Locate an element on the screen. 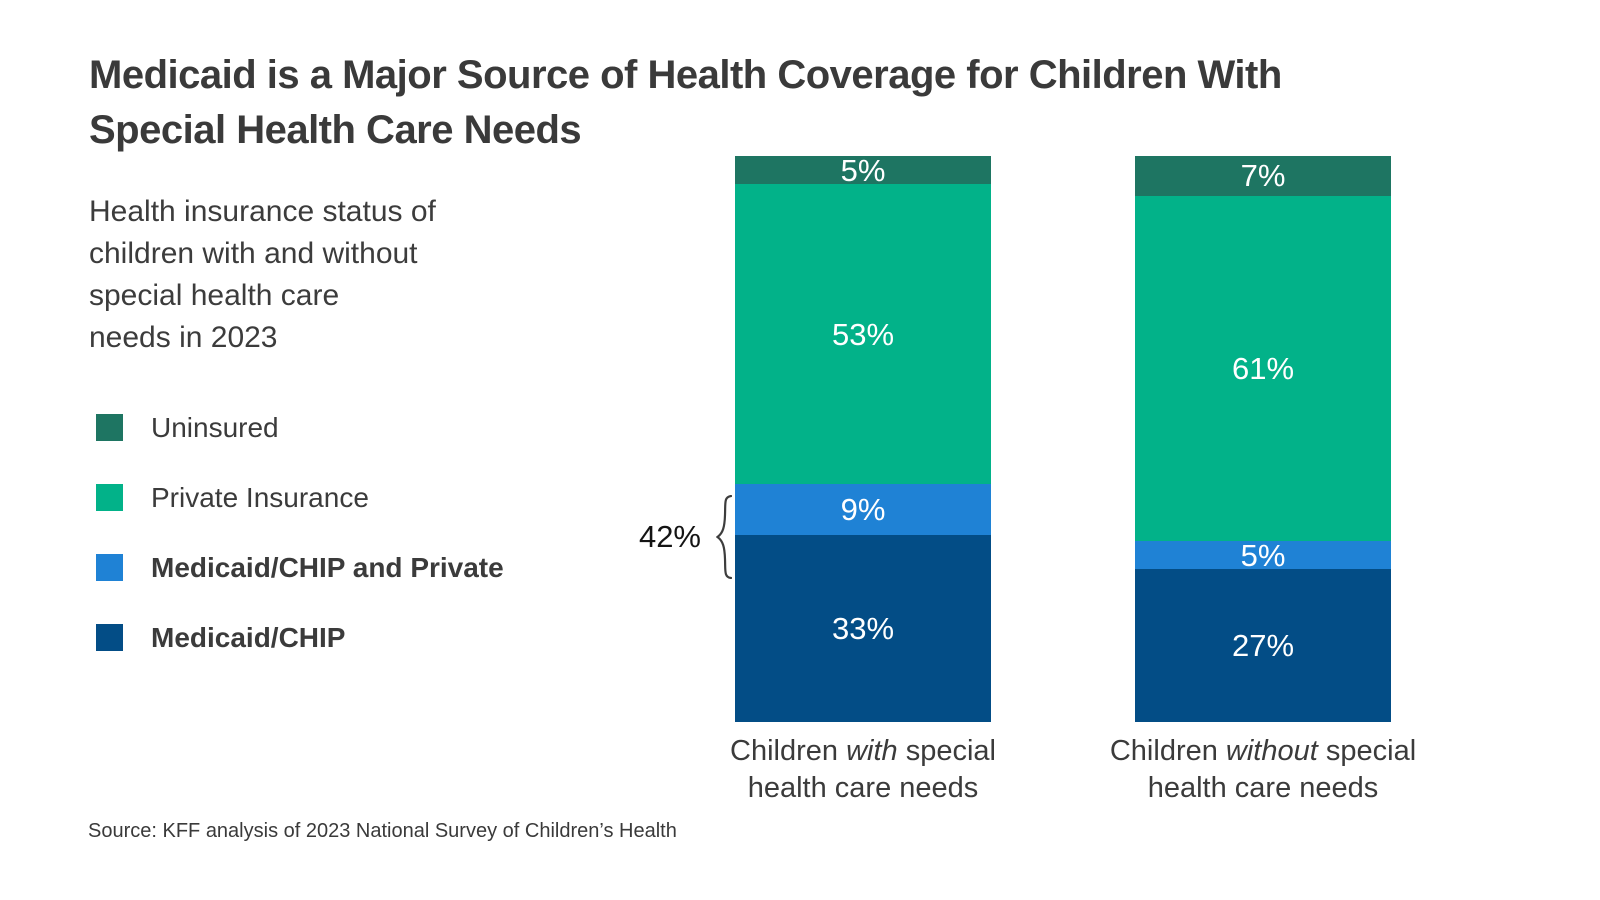 Image resolution: width=1600 pixels, height=900 pixels. legend-label-medicaid-chip-and-private: Medicaid/CHIP and Private is located at coordinates (327, 567).